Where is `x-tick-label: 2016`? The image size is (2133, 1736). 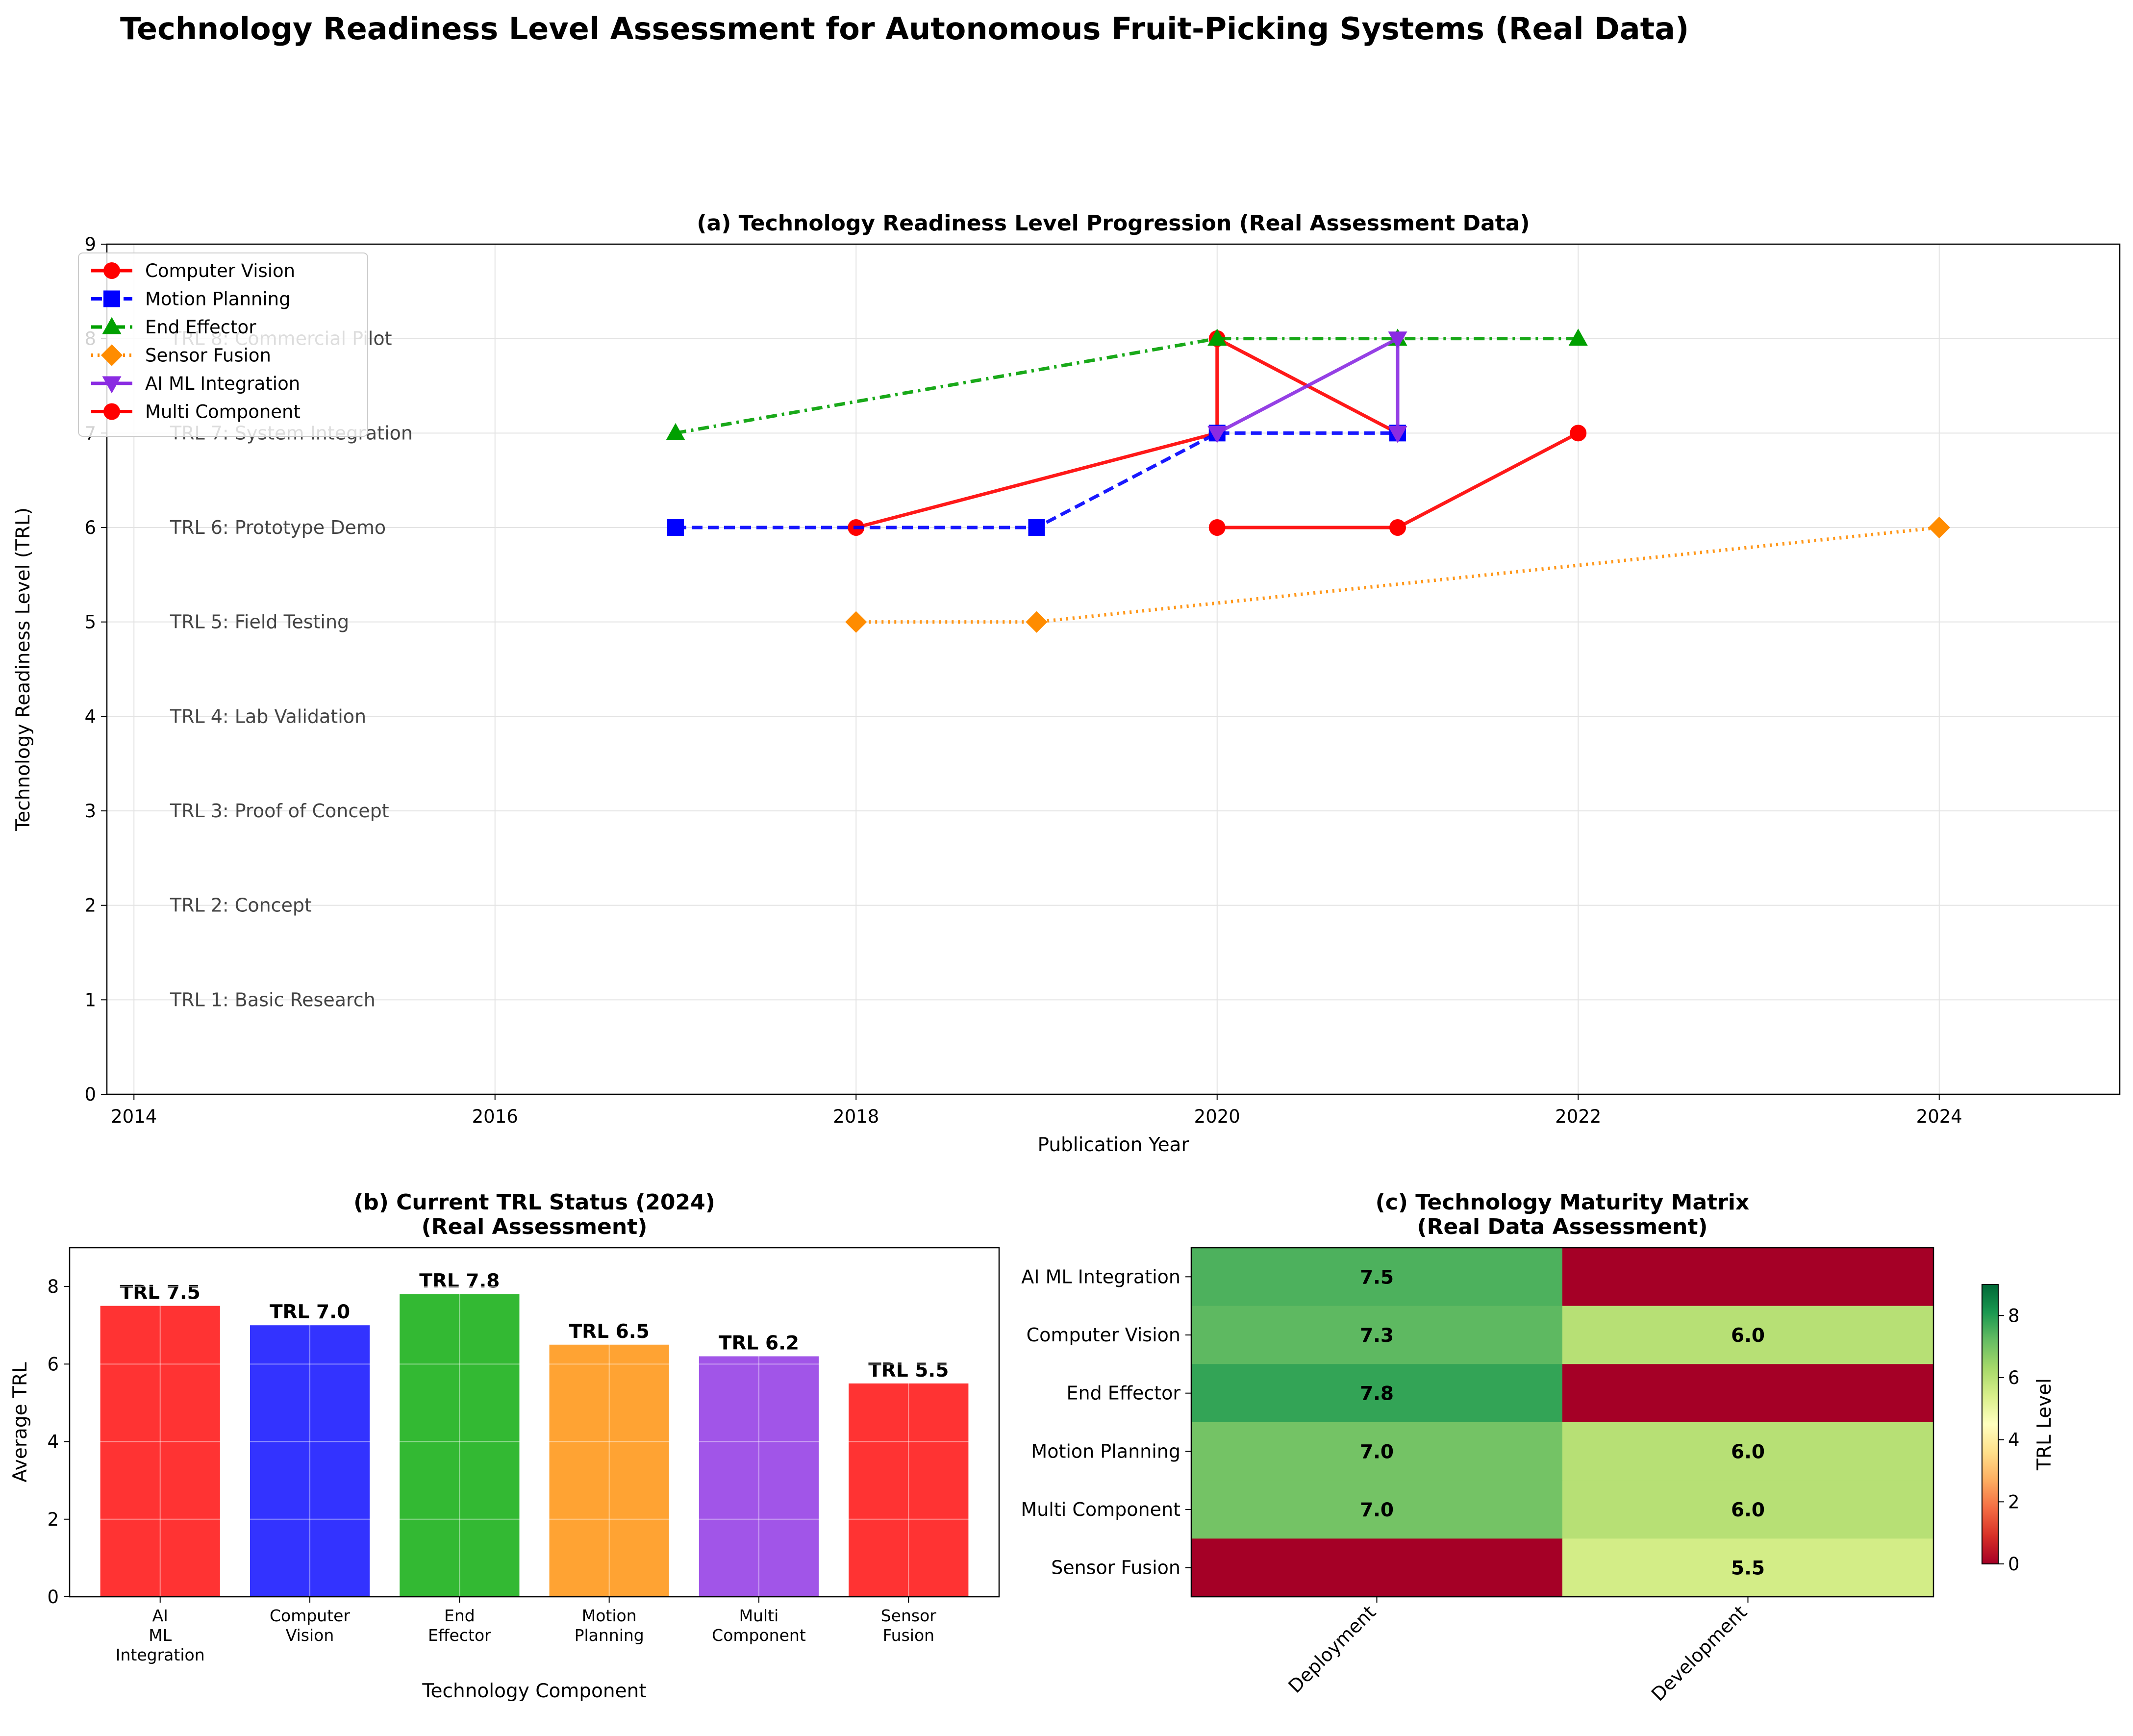
x-tick-label: 2016 is located at coordinates (495, 1117).